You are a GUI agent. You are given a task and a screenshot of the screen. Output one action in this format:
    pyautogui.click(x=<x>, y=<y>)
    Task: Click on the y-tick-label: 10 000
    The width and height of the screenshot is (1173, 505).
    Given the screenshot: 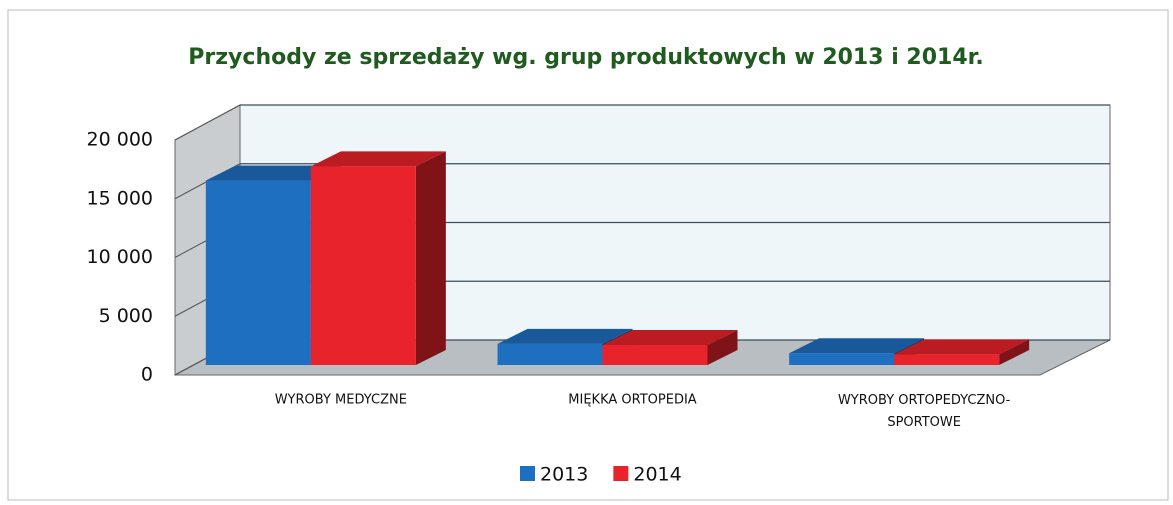 What is the action you would take?
    pyautogui.click(x=120, y=257)
    